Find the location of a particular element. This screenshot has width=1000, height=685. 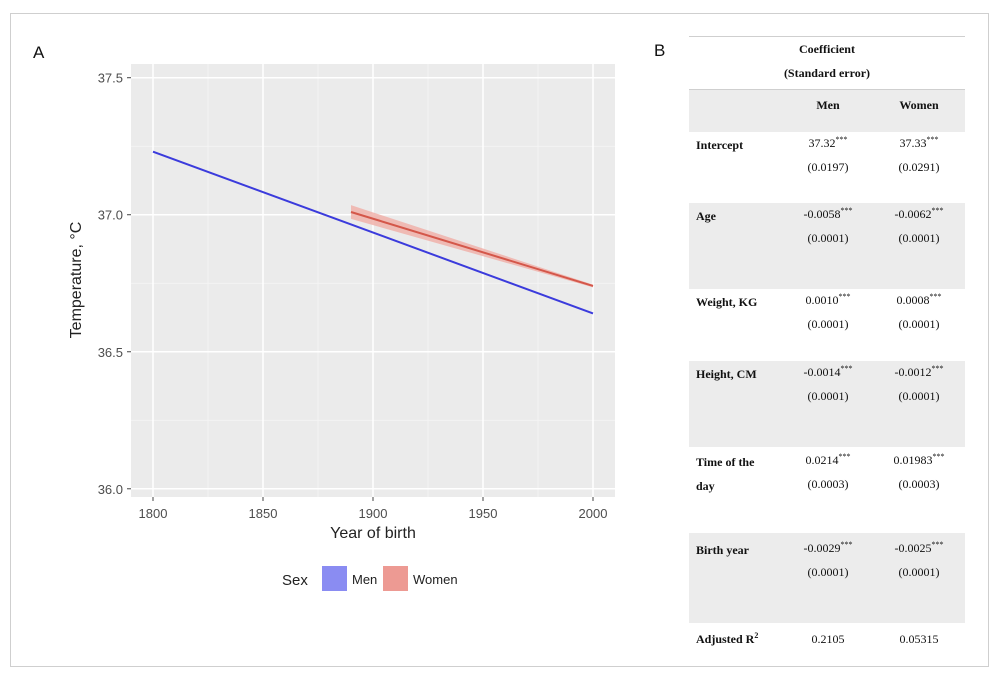

women-coef: -0.0062*** is located at coordinates (919, 214).